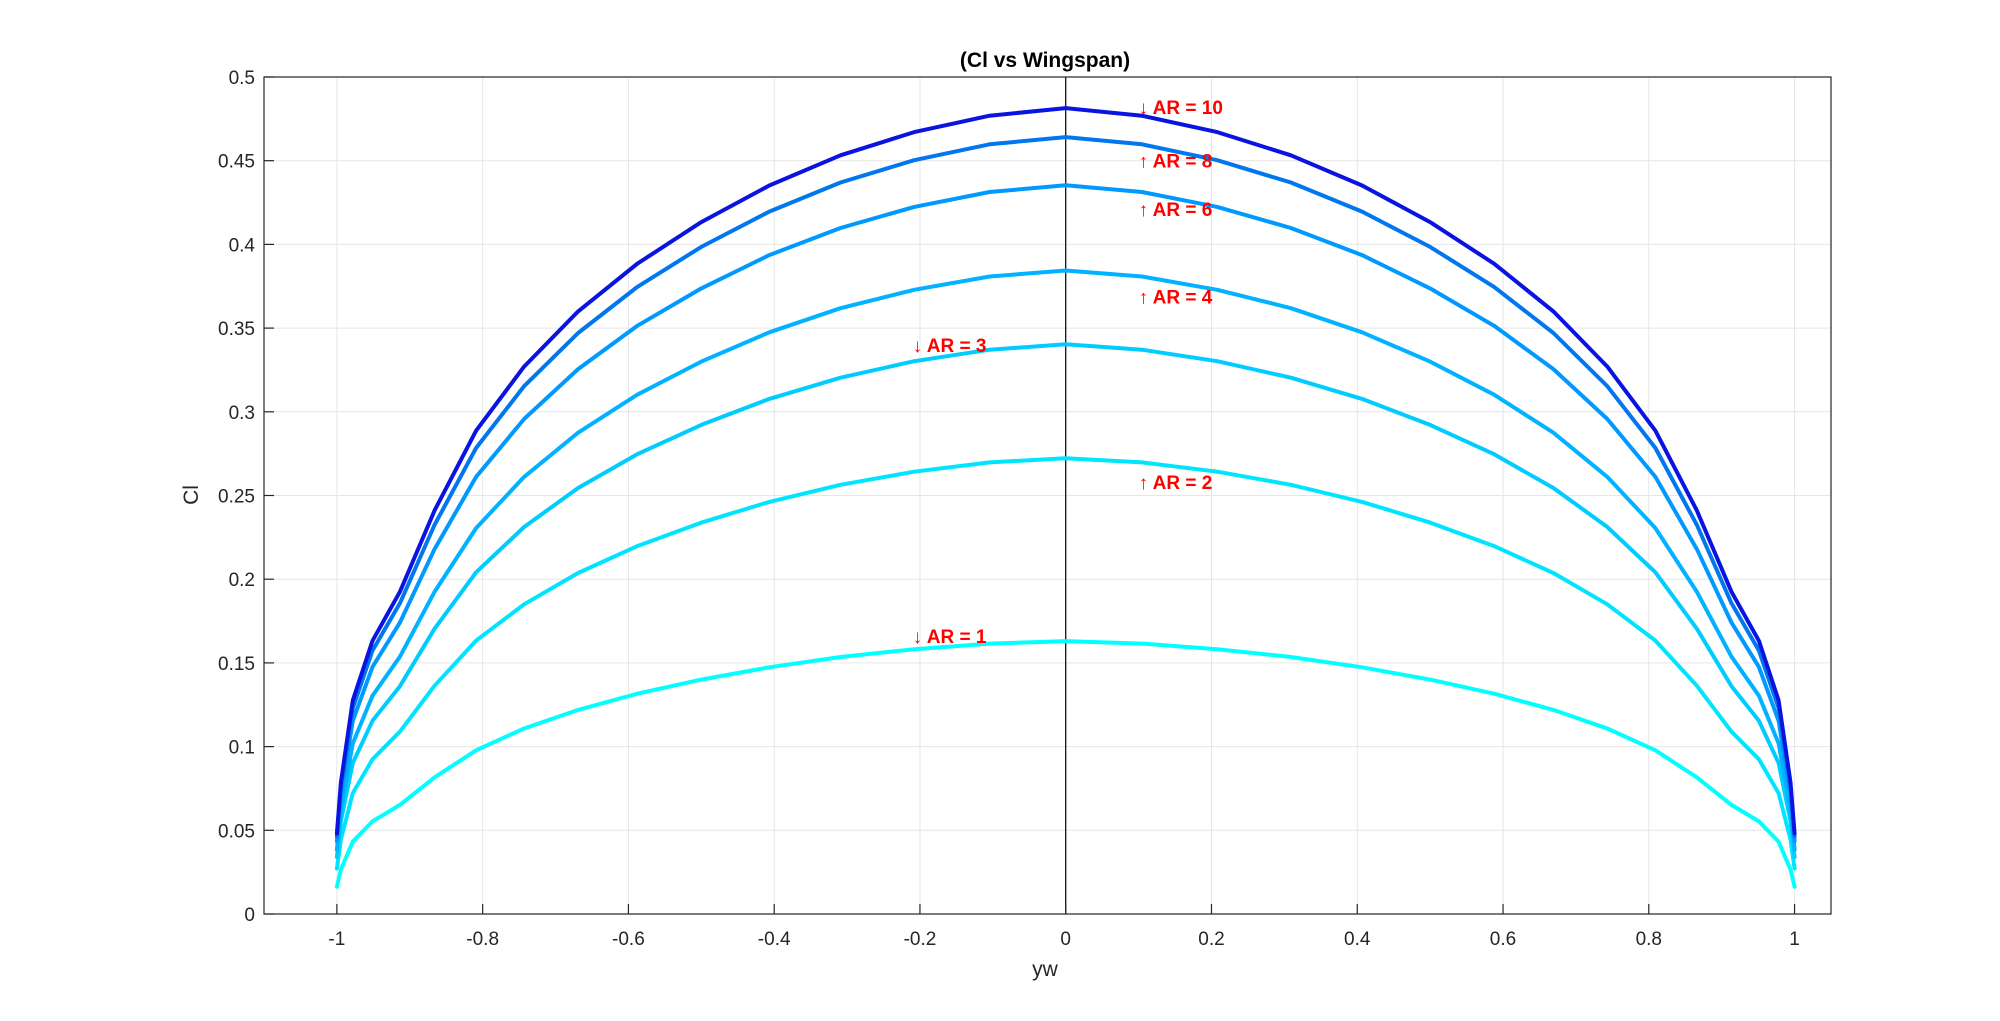 The image size is (2000, 1021). What do you see at coordinates (1065, 939) in the screenshot?
I see `x-tick-label: 0` at bounding box center [1065, 939].